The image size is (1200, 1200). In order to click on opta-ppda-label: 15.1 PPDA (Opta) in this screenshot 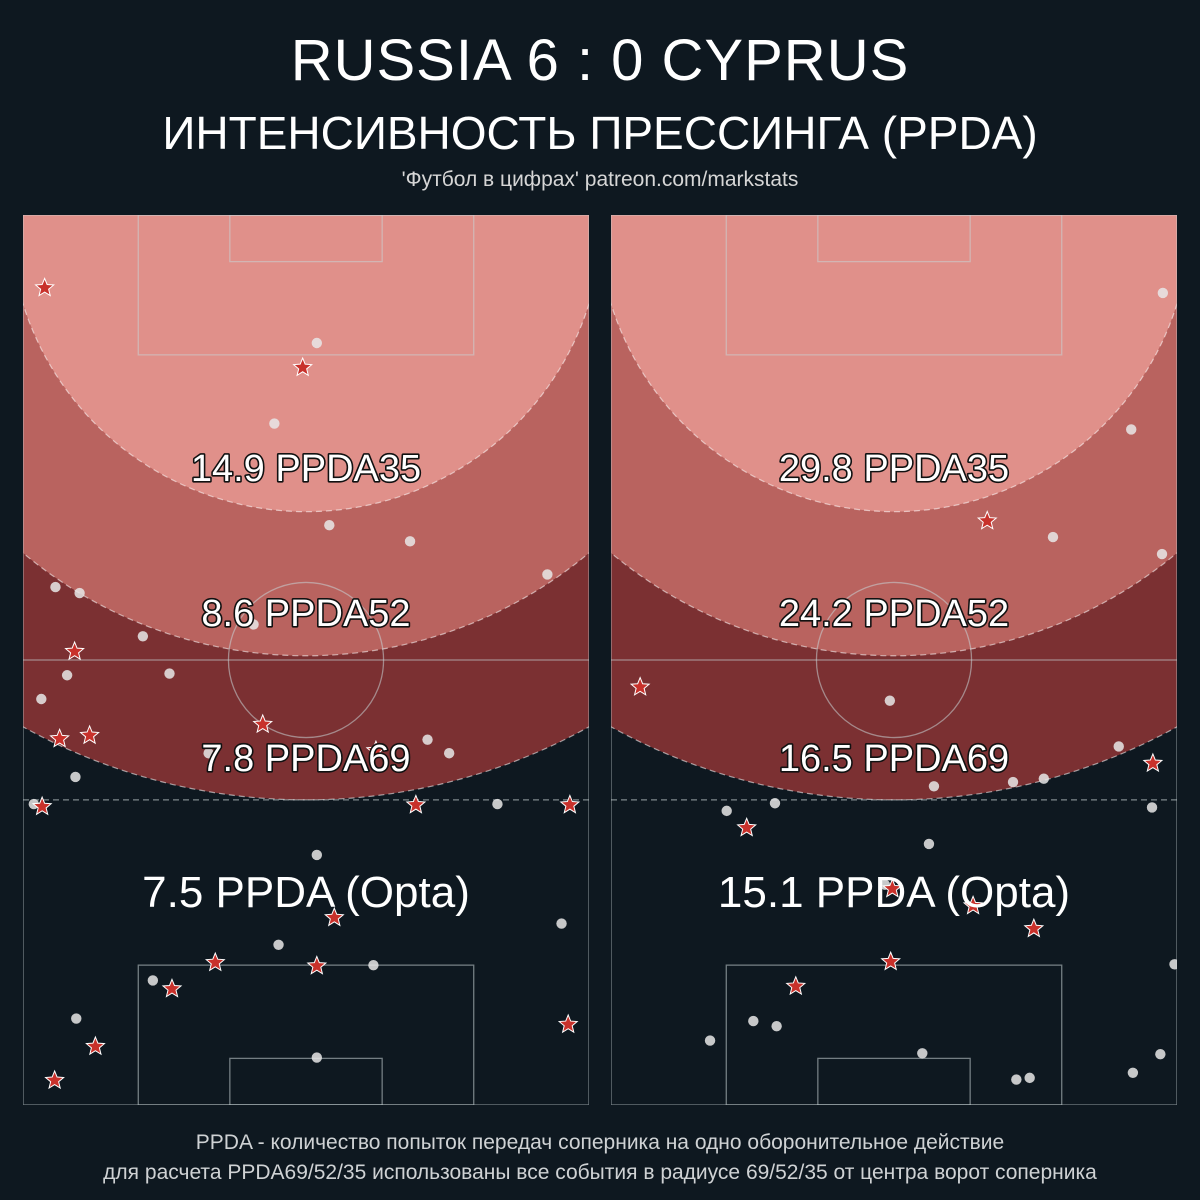, I will do `click(894, 892)`.